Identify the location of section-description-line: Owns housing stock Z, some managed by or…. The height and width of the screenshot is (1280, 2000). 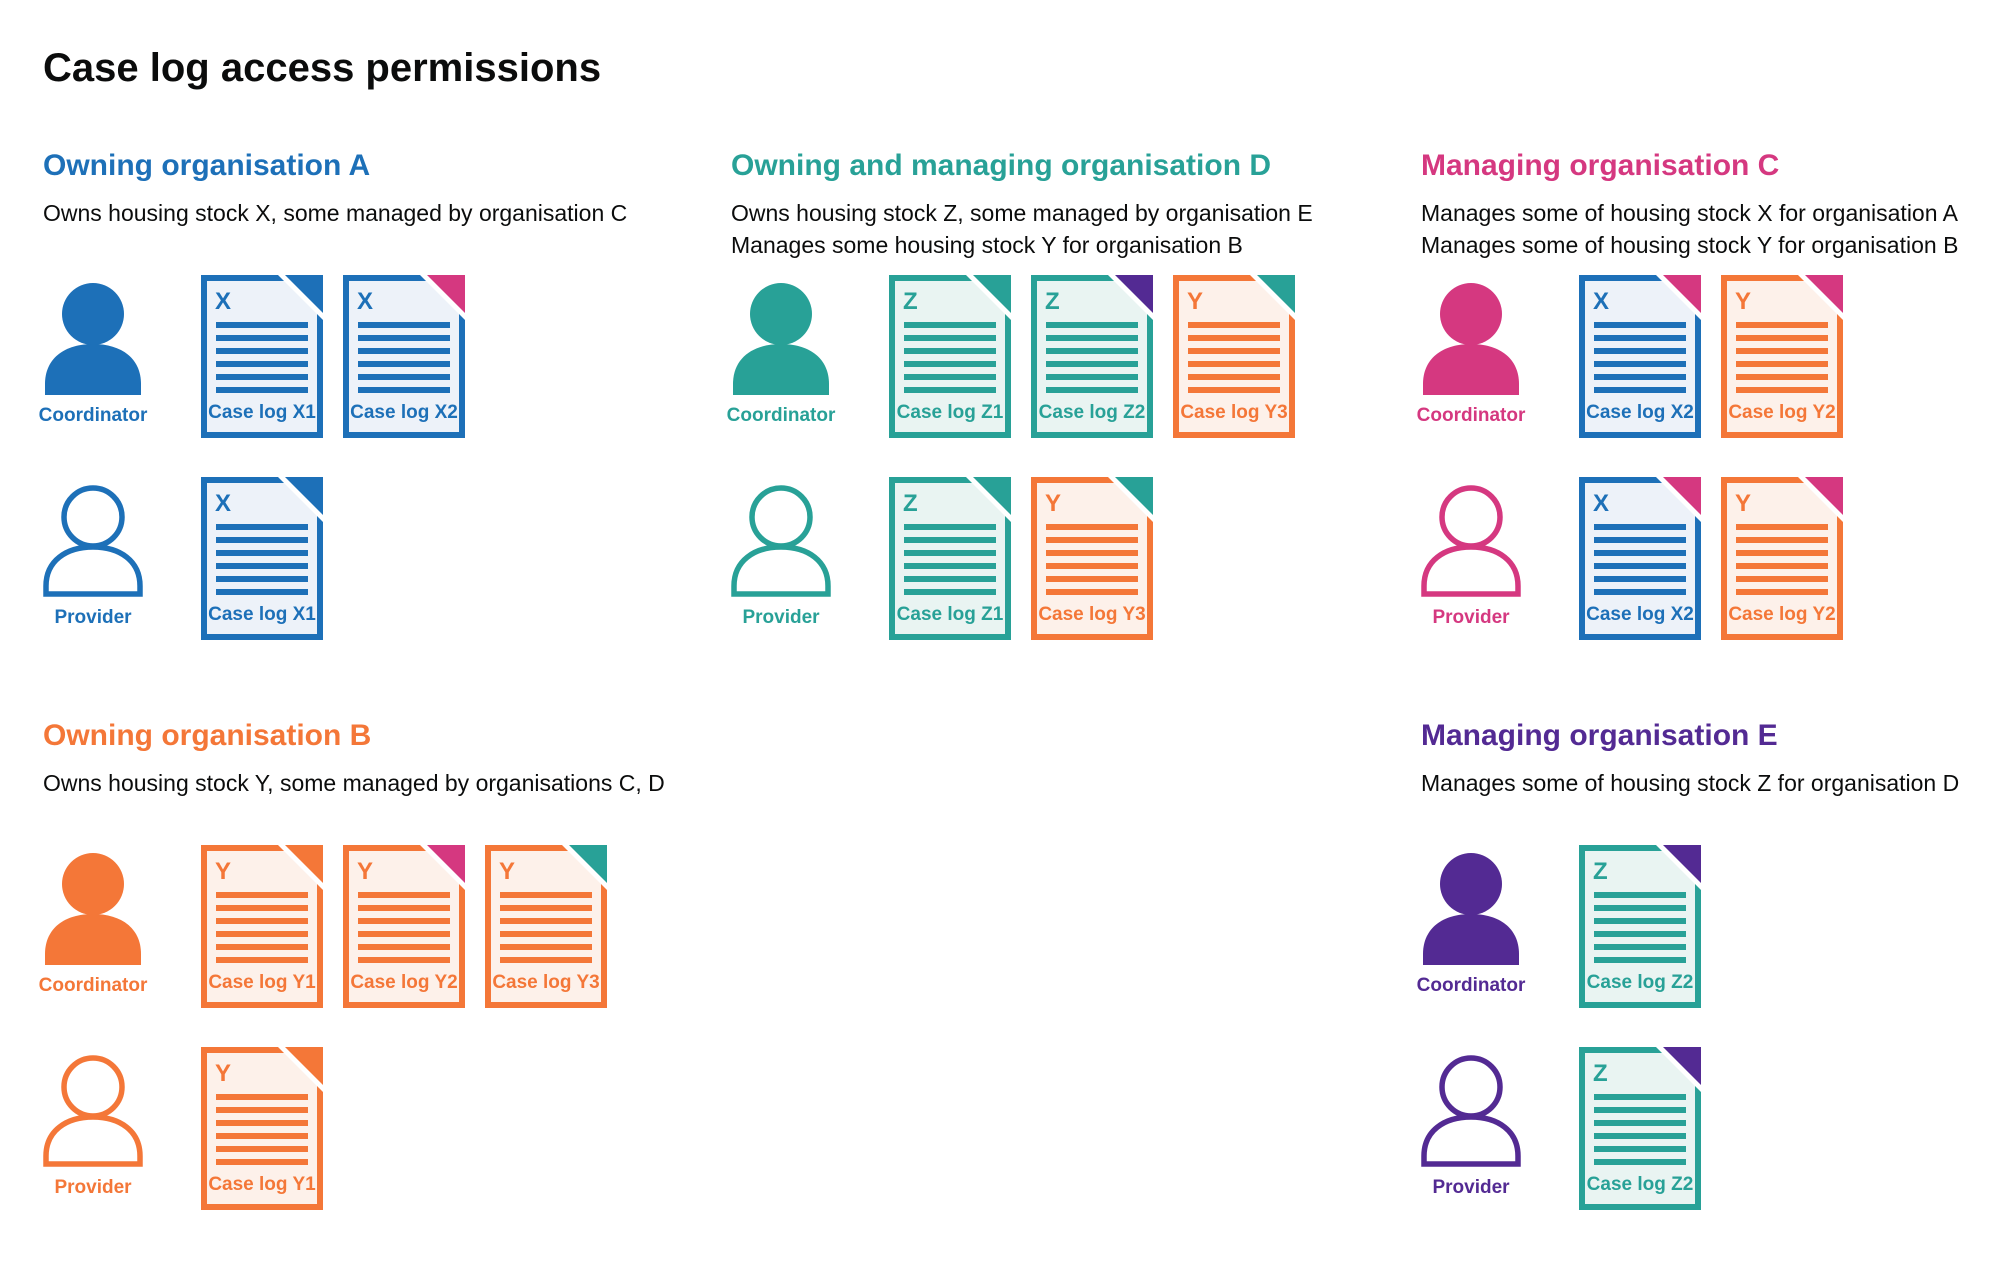
(1022, 213).